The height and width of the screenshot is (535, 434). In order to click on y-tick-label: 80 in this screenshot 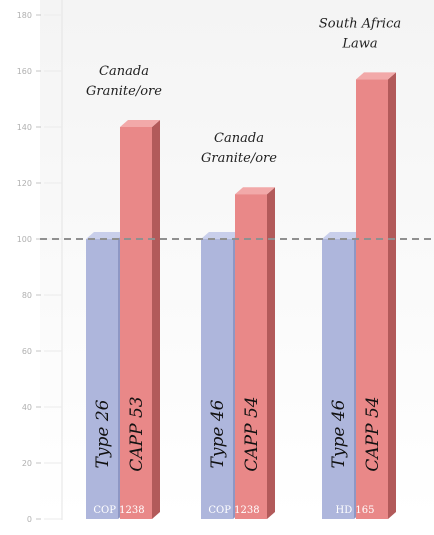, I will do `click(27, 295)`.